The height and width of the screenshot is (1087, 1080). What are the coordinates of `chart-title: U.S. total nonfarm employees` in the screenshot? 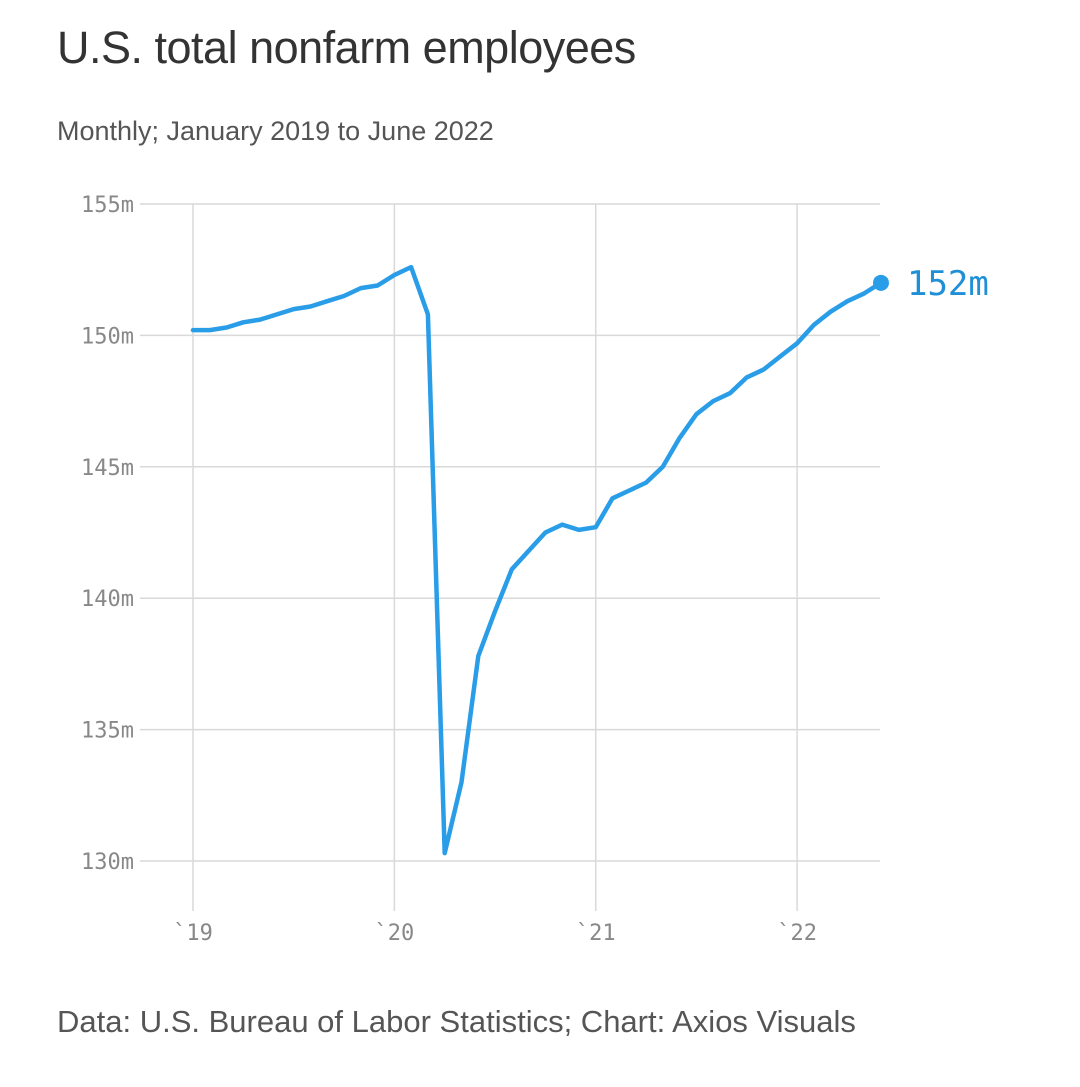 It's located at (346, 47).